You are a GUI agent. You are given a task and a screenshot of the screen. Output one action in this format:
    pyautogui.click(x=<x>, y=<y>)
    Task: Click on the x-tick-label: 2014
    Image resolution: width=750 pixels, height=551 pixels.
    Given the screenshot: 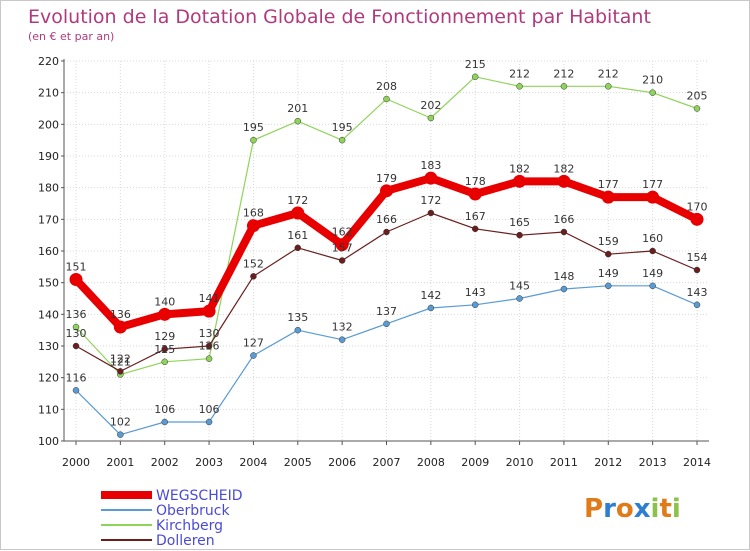 What is the action you would take?
    pyautogui.click(x=697, y=462)
    